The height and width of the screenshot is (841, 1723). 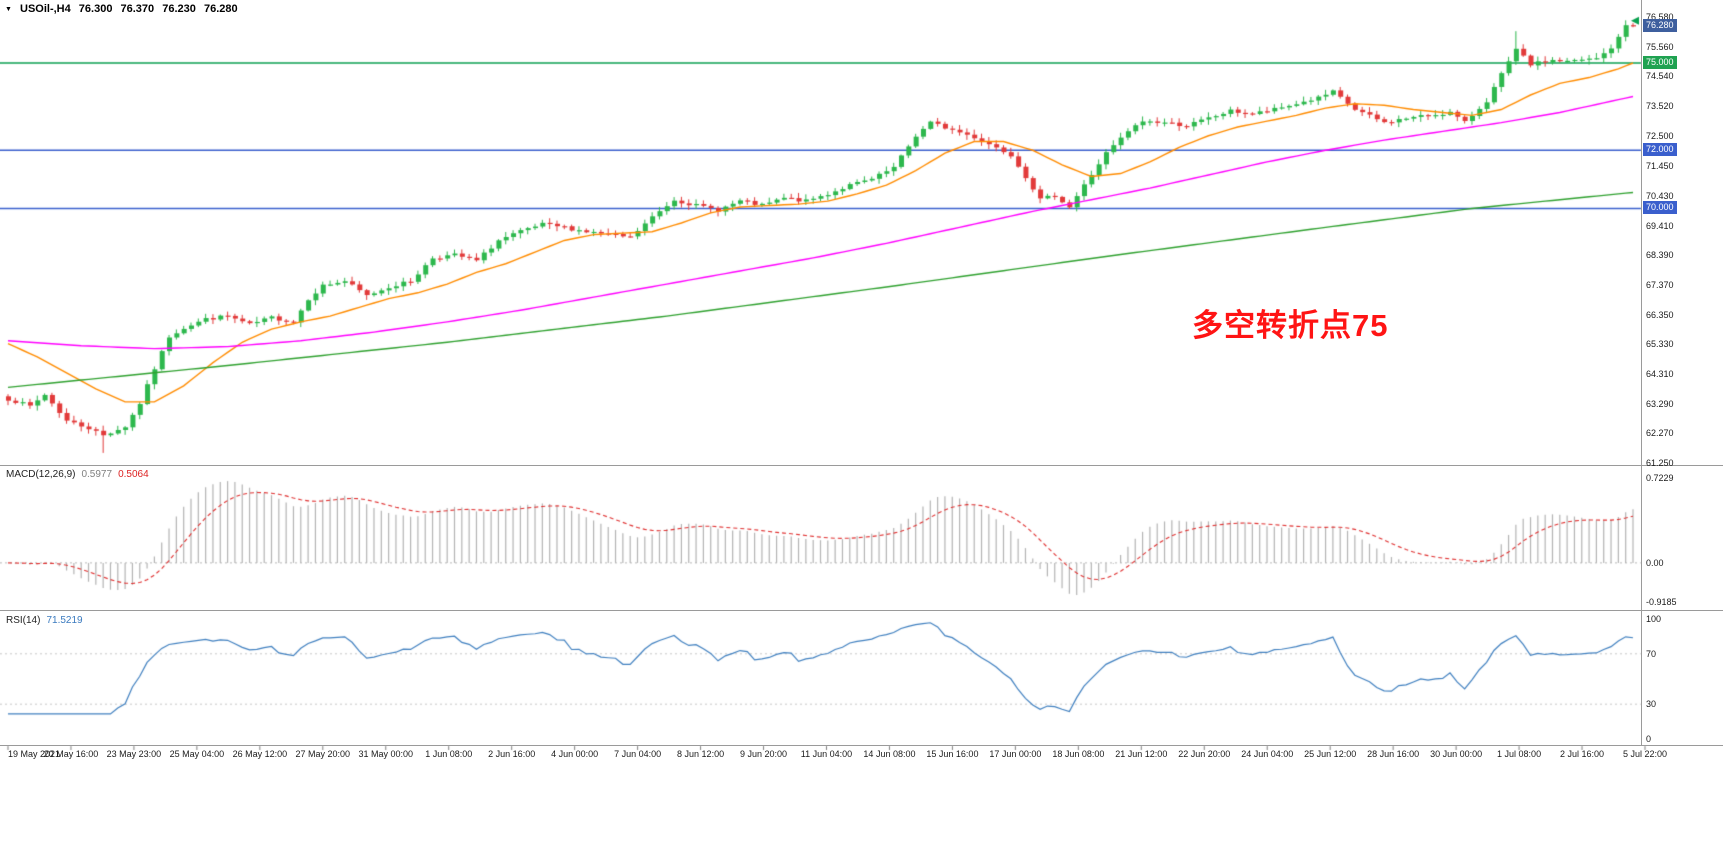 What do you see at coordinates (97, 474) in the screenshot?
I see `macd-main-value: 0.5977` at bounding box center [97, 474].